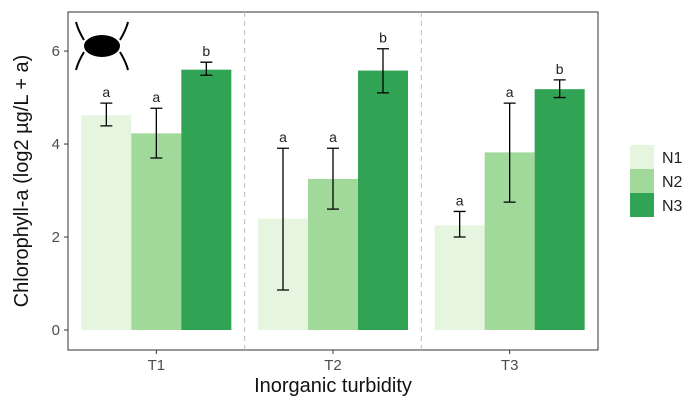  What do you see at coordinates (22, 181) in the screenshot?
I see `y-axis-title: Chlorophyll-a (log2 µg/L + a)` at bounding box center [22, 181].